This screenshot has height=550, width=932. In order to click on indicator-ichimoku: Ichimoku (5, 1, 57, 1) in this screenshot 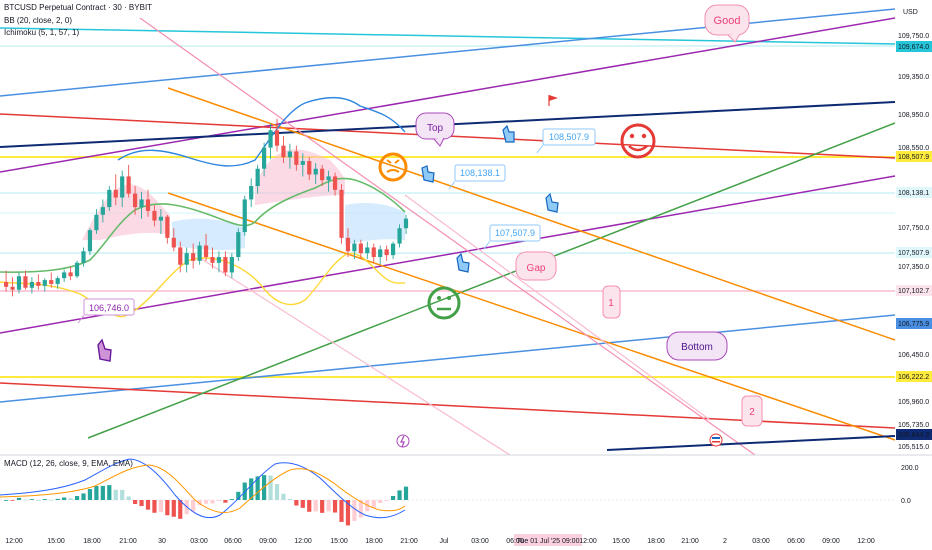, I will do `click(41, 32)`.